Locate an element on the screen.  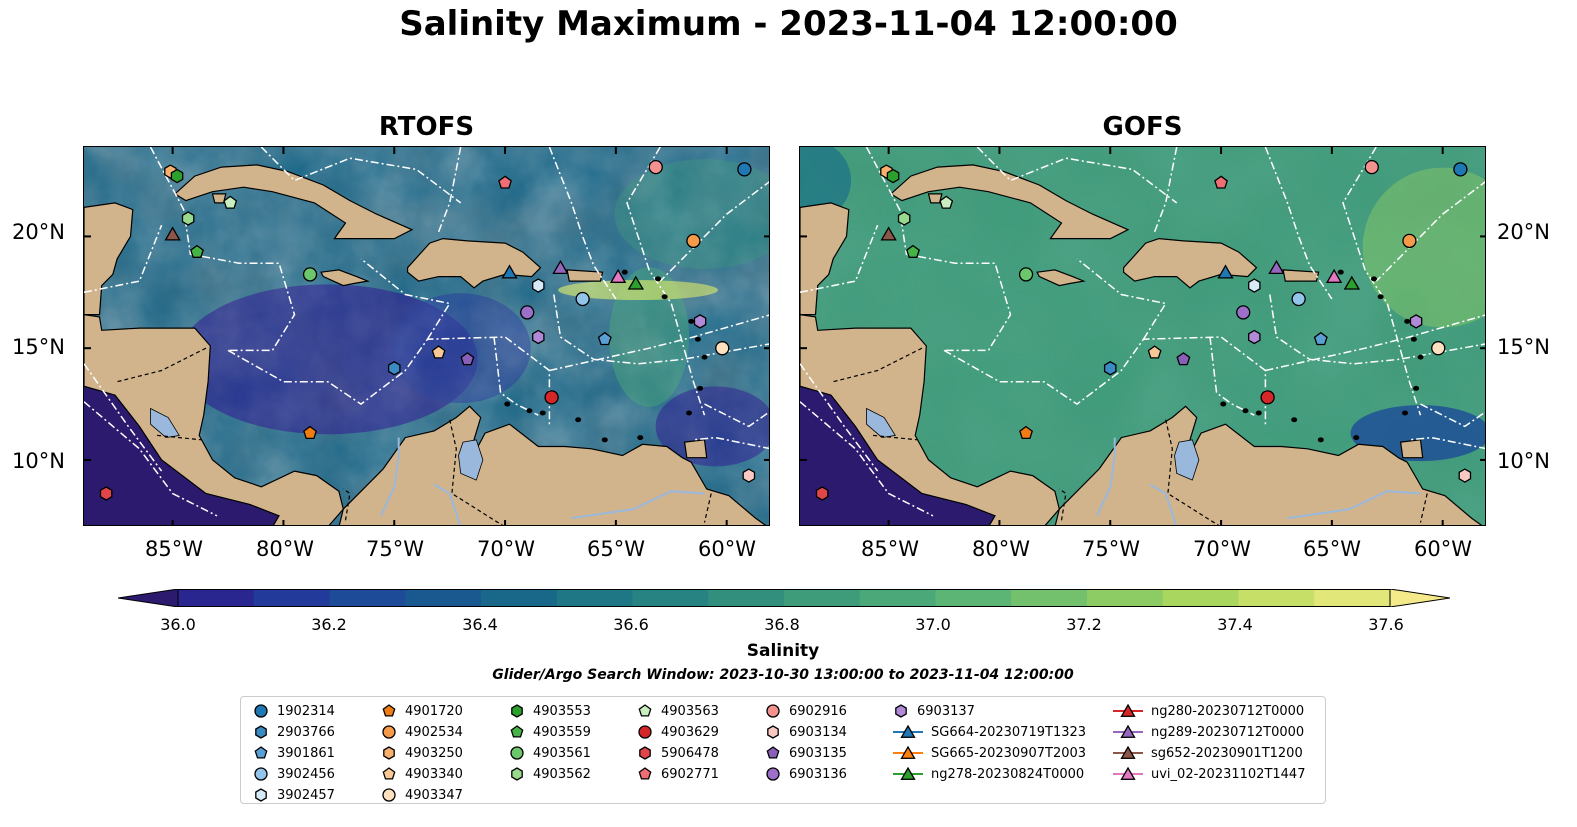
land-yucatan is located at coordinates (825, 259).